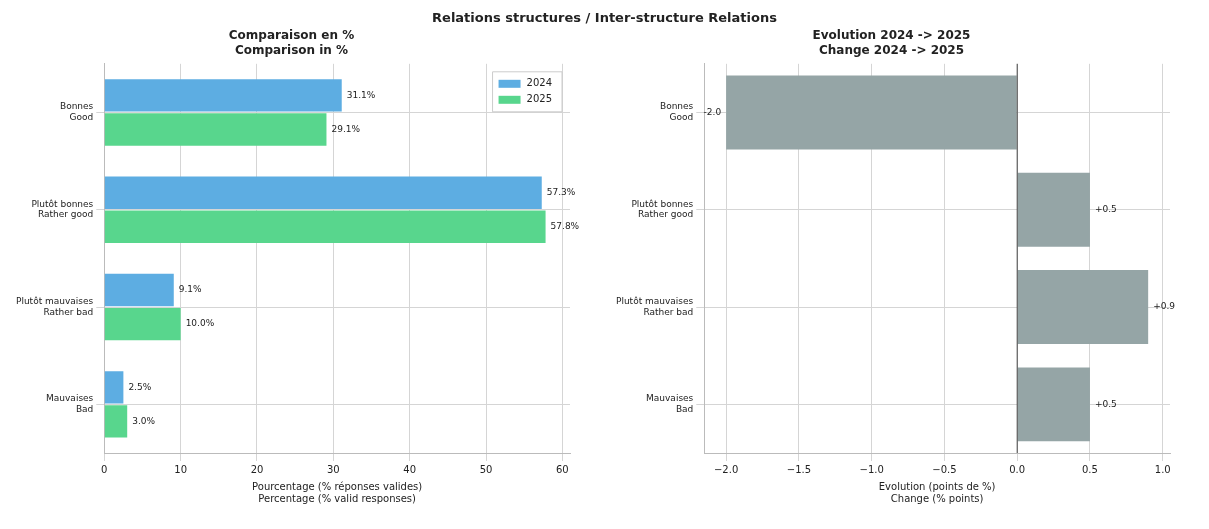 This screenshot has width=1209, height=529. Describe the element at coordinates (486, 469) in the screenshot. I see `x-tick-label: 50` at that location.